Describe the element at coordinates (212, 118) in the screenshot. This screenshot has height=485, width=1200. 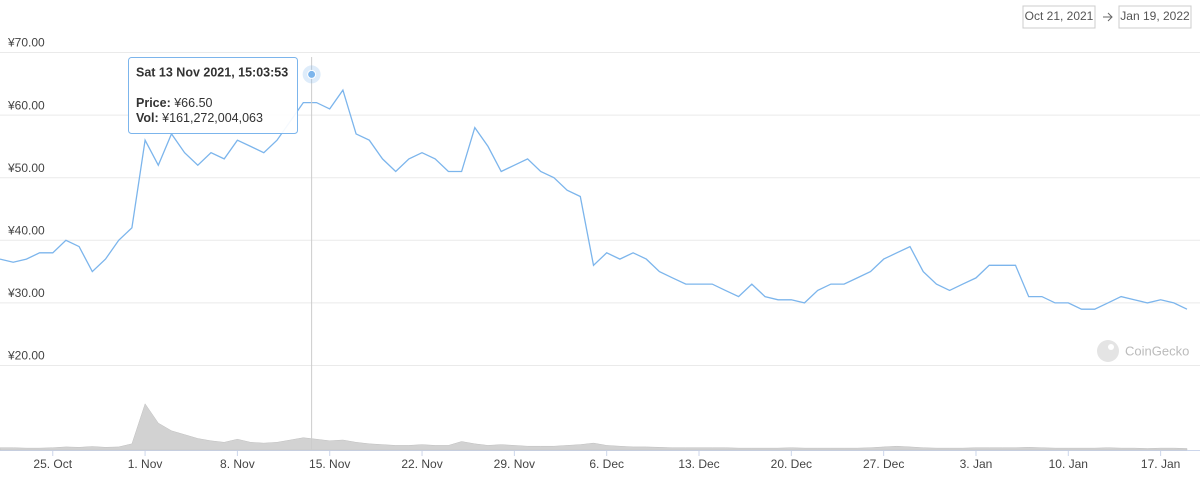
I see `tooltip-volume-value: ¥161,272,004,063` at that location.